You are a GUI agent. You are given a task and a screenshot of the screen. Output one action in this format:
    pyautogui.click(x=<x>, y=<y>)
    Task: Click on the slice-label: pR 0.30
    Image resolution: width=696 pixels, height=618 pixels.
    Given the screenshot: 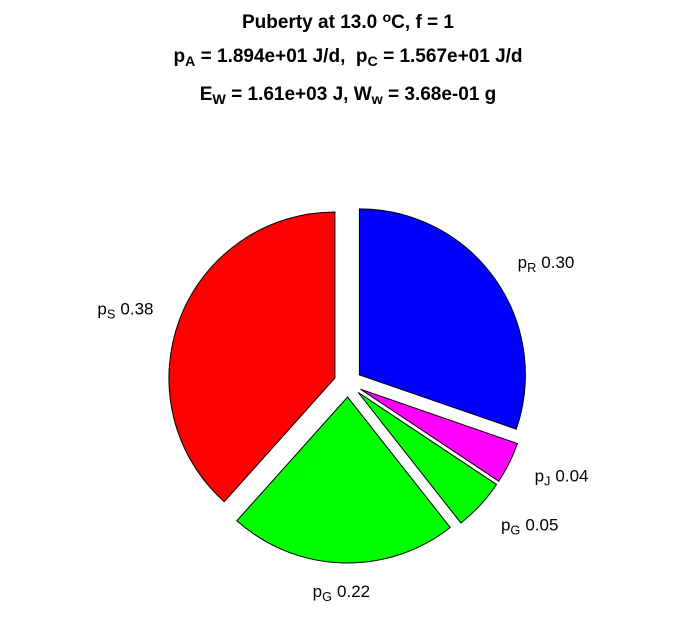 What is the action you would take?
    pyautogui.click(x=546, y=264)
    